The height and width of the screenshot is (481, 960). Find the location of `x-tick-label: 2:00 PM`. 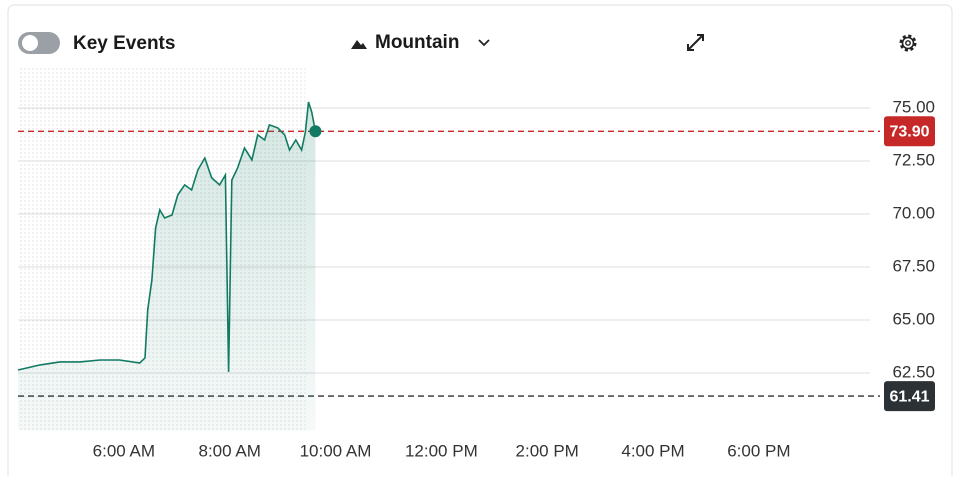

x-tick-label: 2:00 PM is located at coordinates (547, 450).